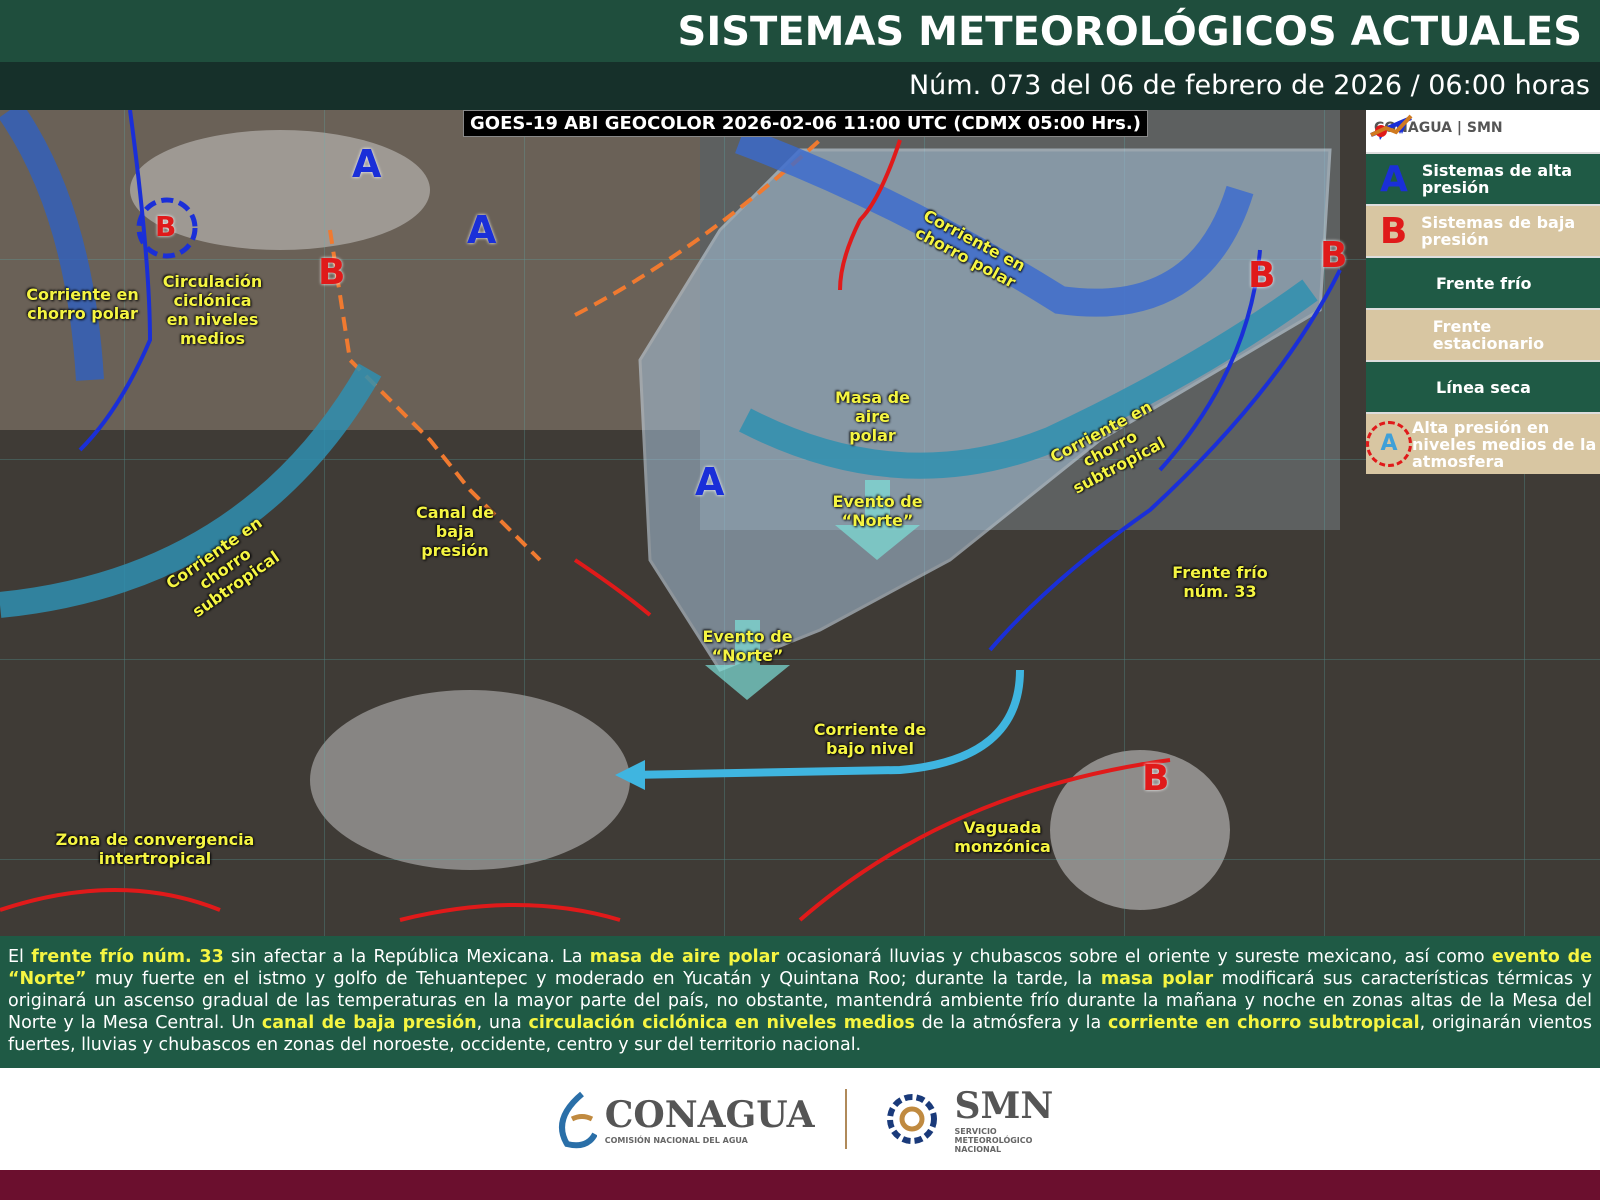  I want to click on subtropical-jet-west, so click(191, 490).